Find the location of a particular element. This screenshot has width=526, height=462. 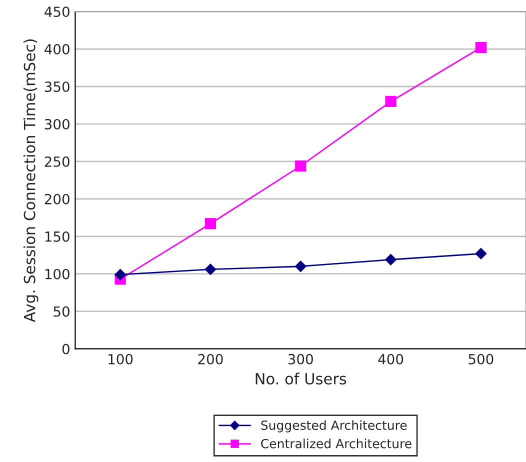

y-tick-label: 400 is located at coordinates (57, 49).